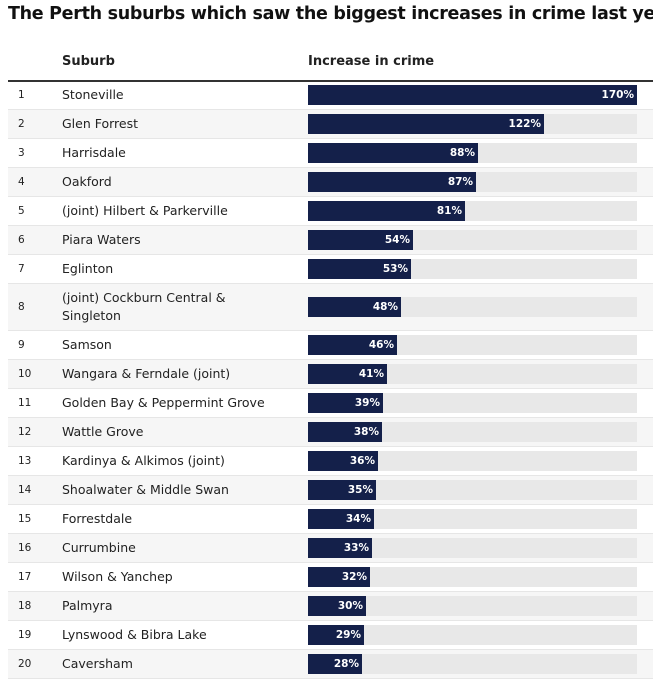  What do you see at coordinates (472, 269) in the screenshot?
I see `bar-track: 53%` at bounding box center [472, 269].